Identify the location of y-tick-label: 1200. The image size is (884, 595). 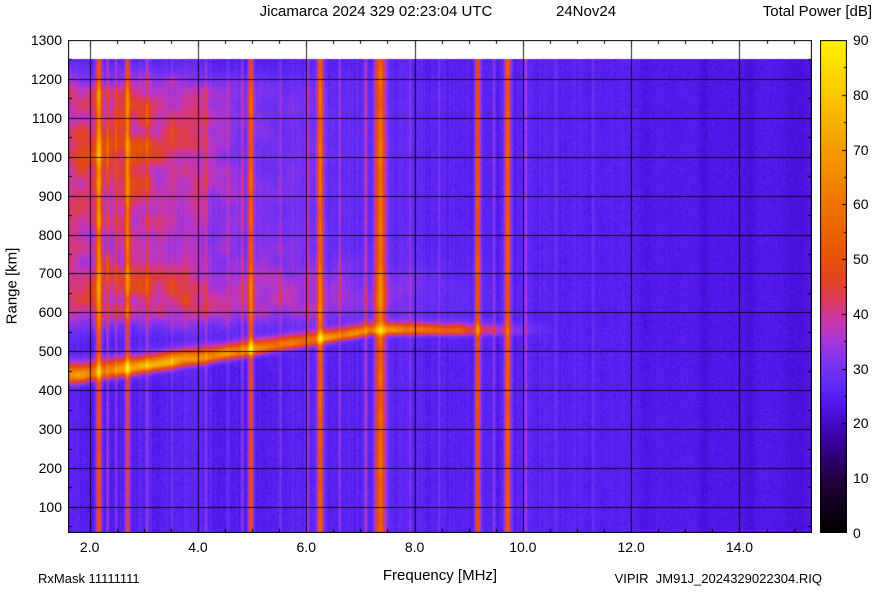
(46, 78).